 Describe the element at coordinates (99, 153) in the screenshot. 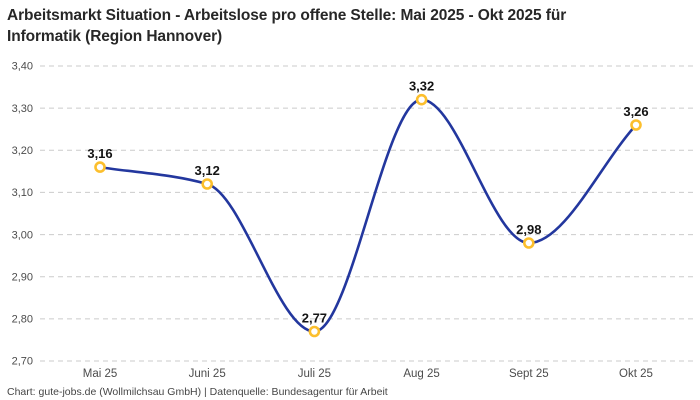

I see `data-point-value-label: 3,16` at that location.